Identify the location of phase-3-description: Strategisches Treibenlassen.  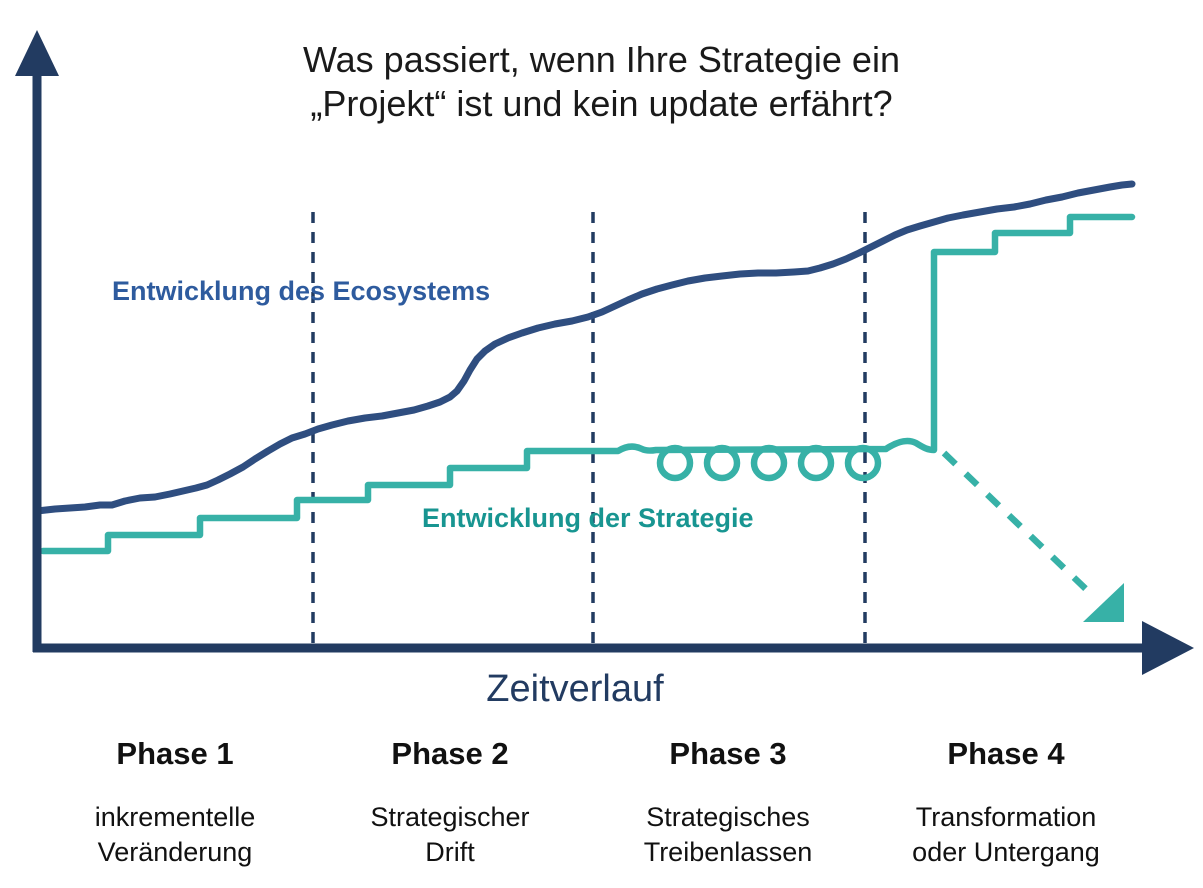
(728, 834).